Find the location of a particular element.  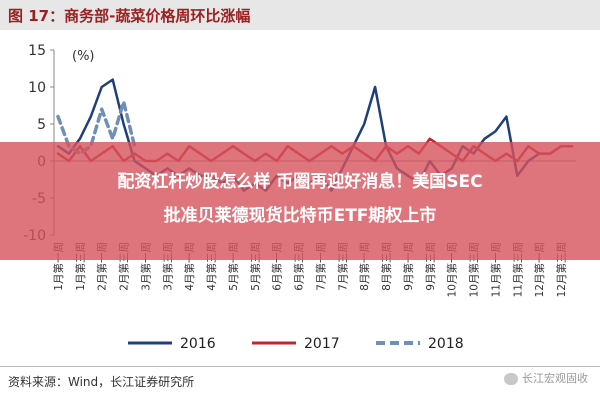

watermark-text: 长江宏观固收 is located at coordinates (555, 378).